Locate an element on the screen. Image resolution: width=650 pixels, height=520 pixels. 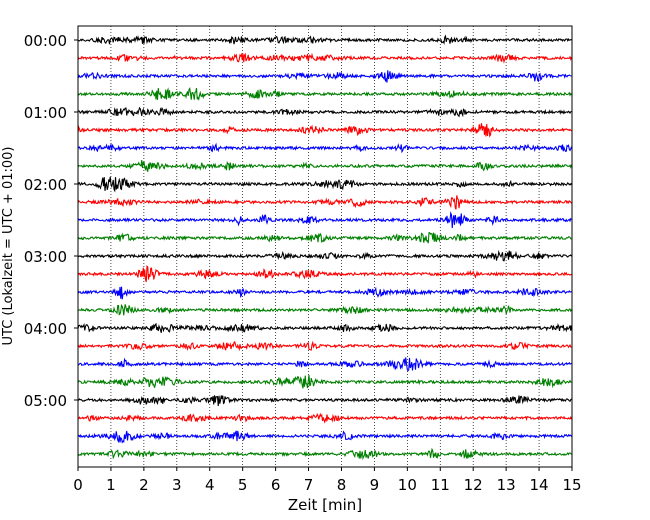
x-tick-label: 3 is located at coordinates (177, 485).